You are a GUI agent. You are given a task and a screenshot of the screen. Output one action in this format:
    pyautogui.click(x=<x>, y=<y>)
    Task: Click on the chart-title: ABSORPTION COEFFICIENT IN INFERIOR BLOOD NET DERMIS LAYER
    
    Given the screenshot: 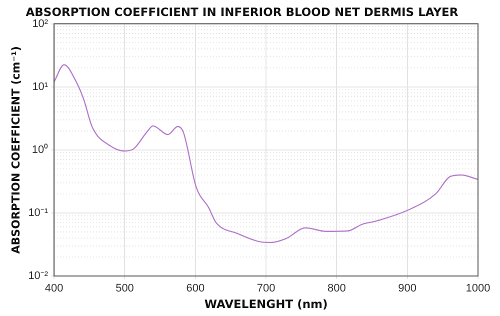 What is the action you would take?
    pyautogui.click(x=242, y=11)
    